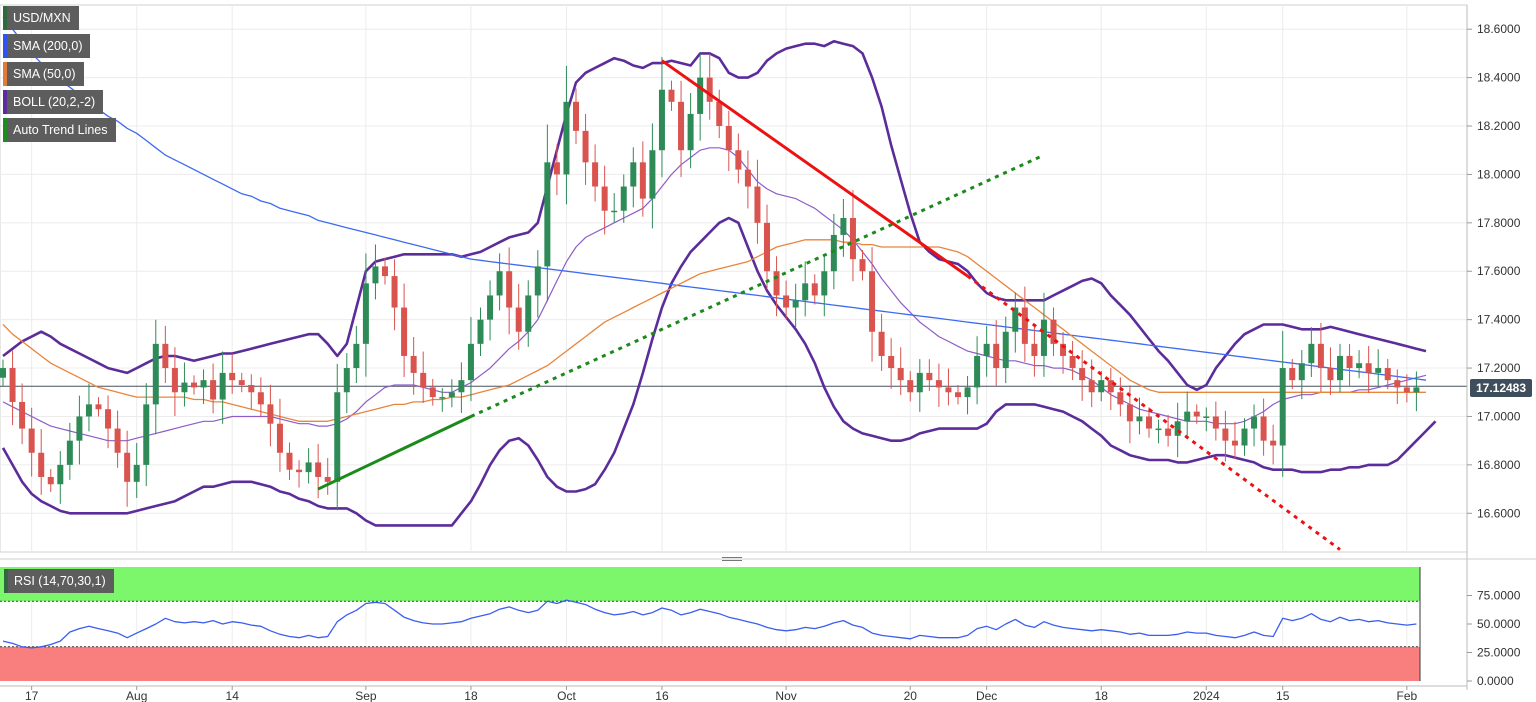  Describe the element at coordinates (49, 46) in the screenshot. I see `legend-label: SMA (200,0)` at that location.